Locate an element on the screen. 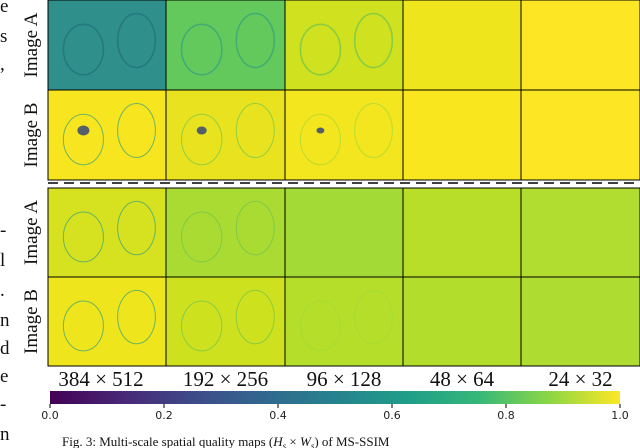  column-label: 48 × 64 is located at coordinates (462, 379).